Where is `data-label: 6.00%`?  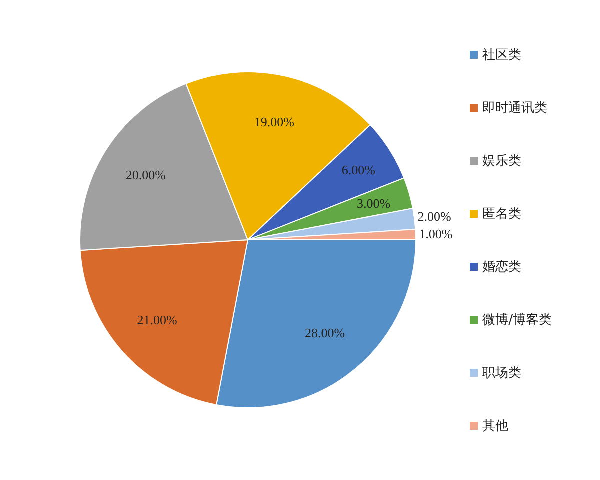
data-label: 6.00% is located at coordinates (359, 170).